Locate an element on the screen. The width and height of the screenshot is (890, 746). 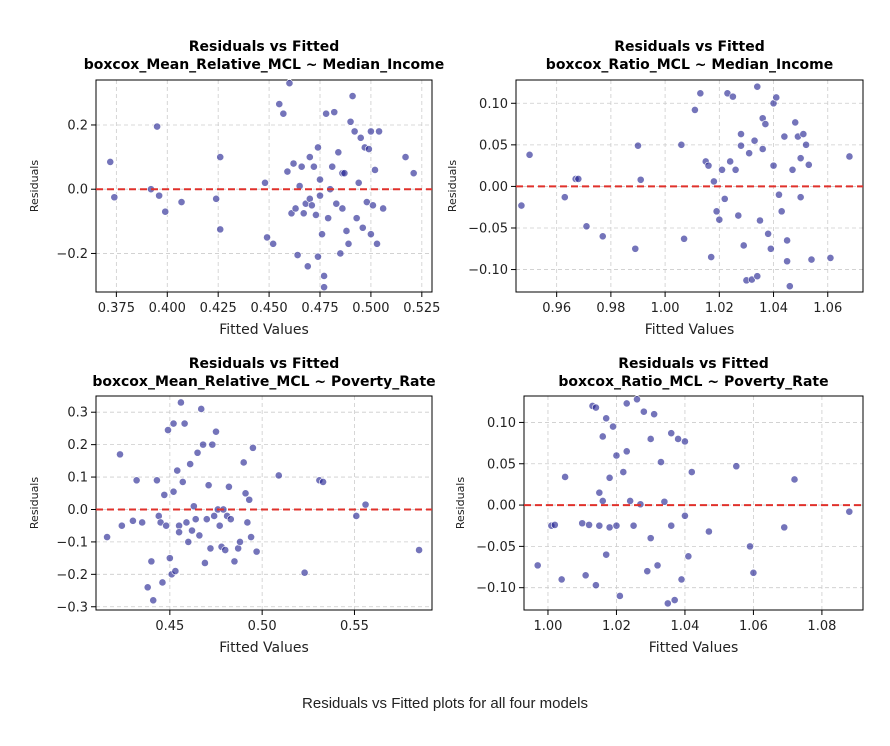
x-tick-label: 0.375 is located at coordinates (116, 308).